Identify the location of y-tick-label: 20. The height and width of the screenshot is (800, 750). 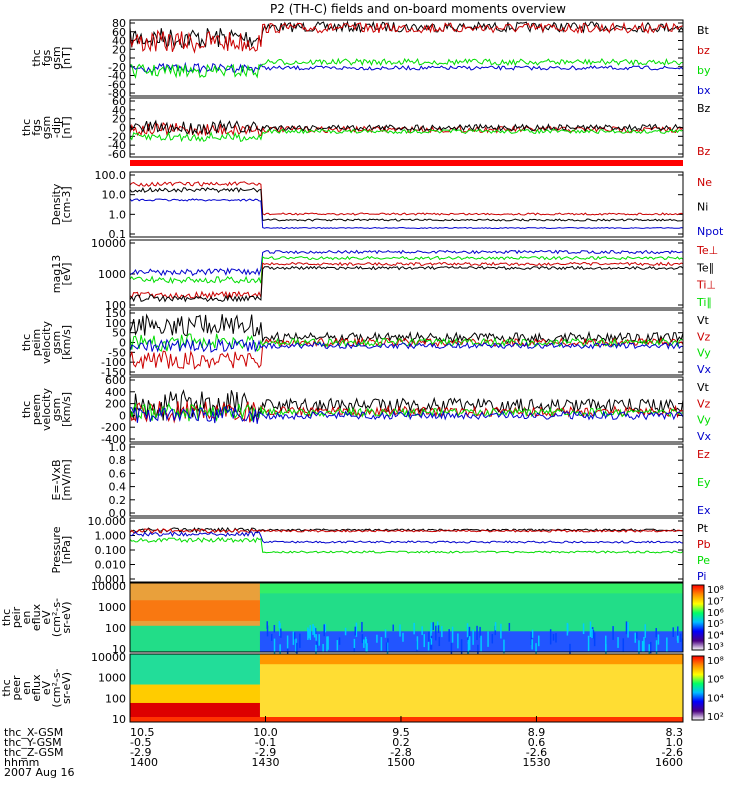
(119, 49).